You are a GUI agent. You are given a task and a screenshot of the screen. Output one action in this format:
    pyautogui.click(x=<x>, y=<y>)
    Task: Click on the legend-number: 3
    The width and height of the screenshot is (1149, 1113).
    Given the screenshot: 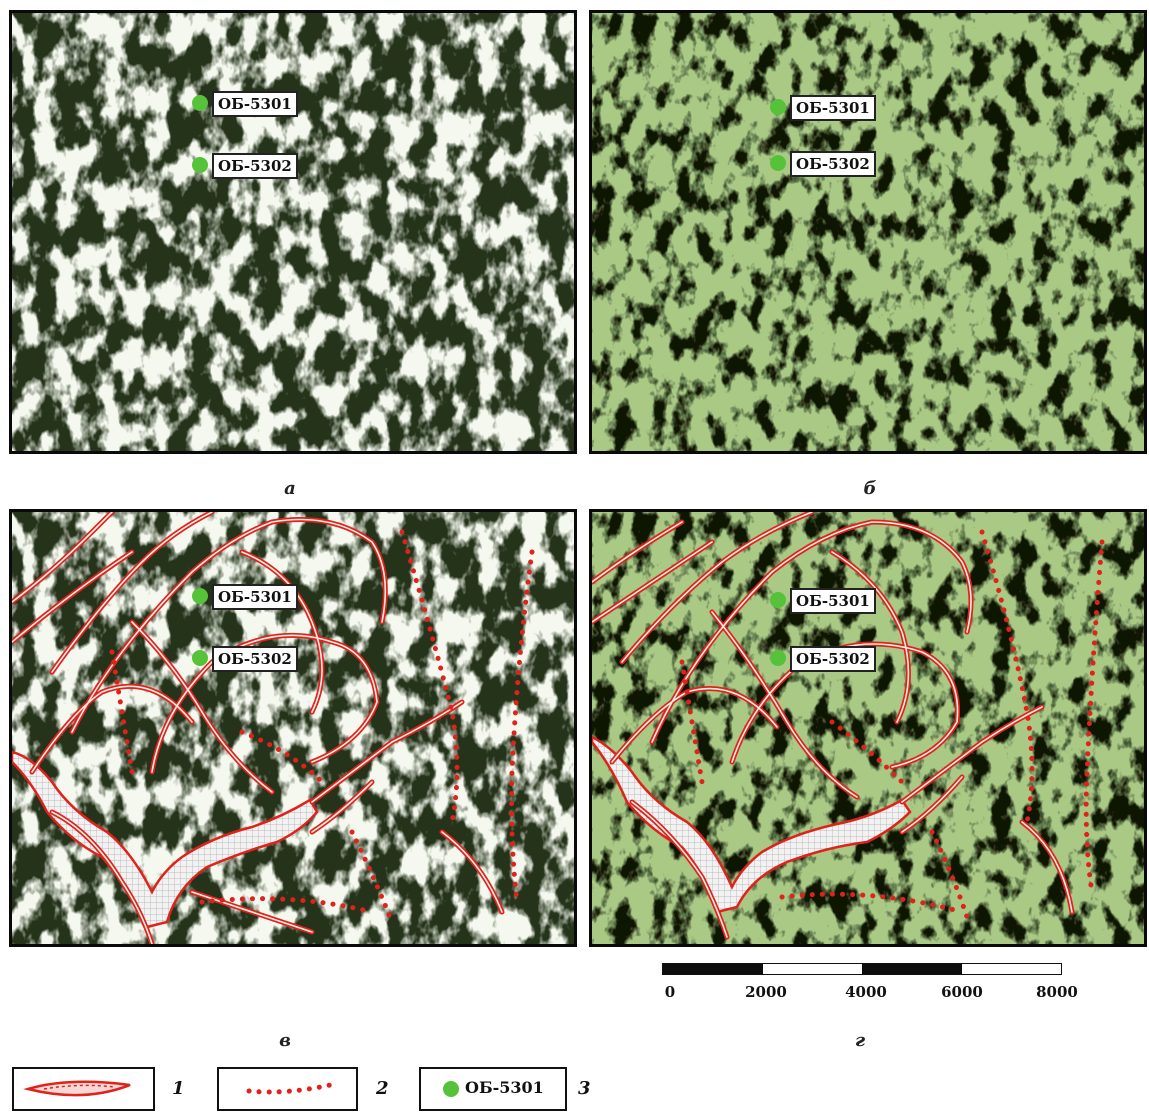 What is the action you would take?
    pyautogui.click(x=584, y=1088)
    